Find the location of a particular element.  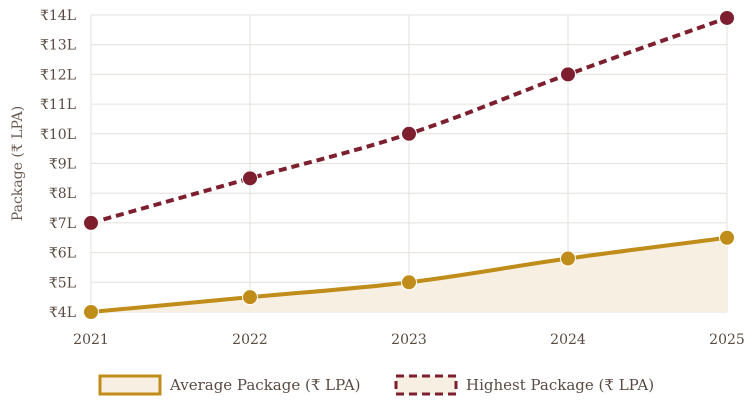

y-tick-label: ₹9L is located at coordinates (62, 165).